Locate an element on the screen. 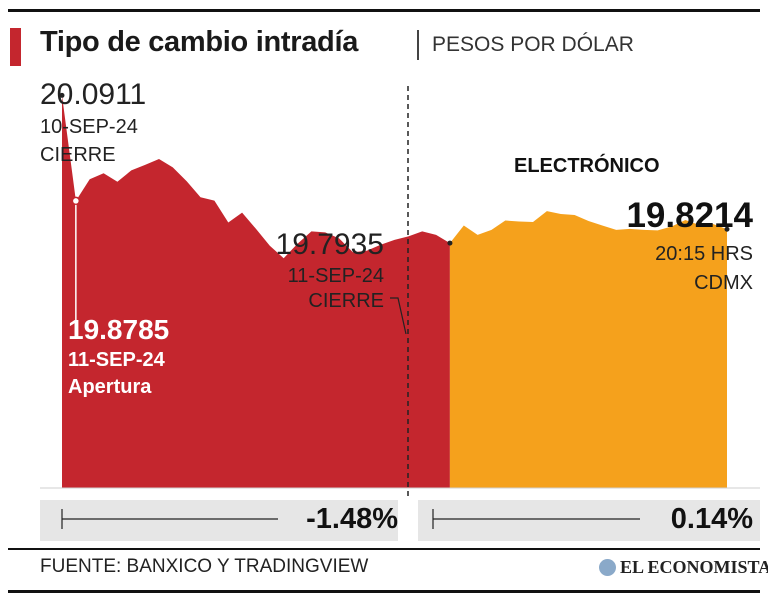  electronic-change-band is located at coordinates (589, 520).